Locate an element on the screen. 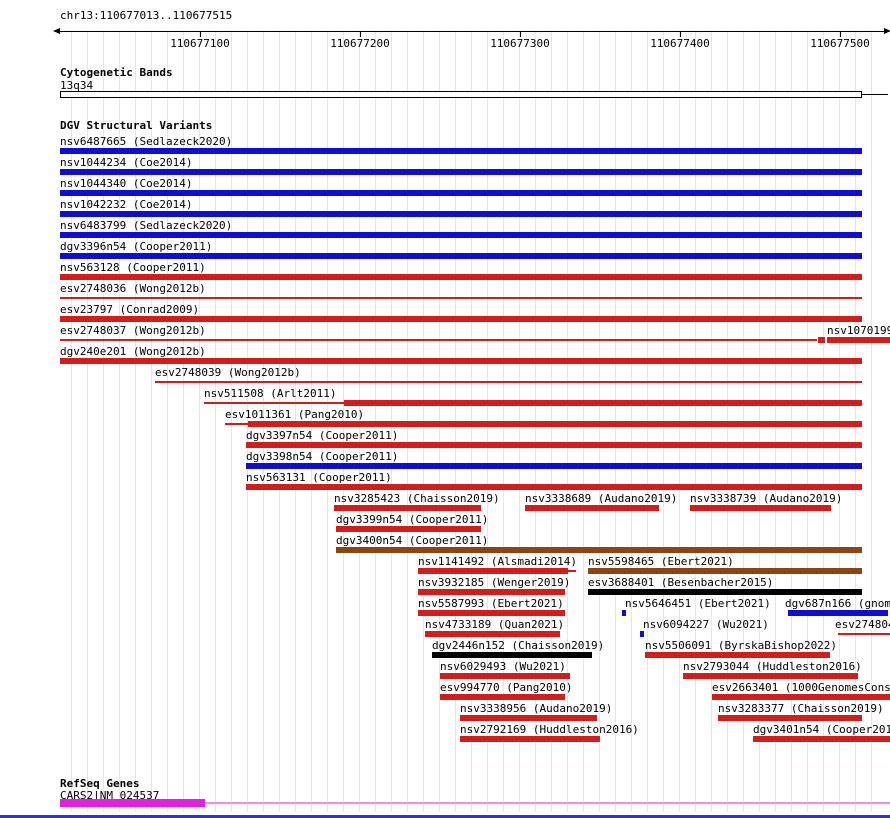 This screenshot has height=818, width=890. variant-label: esv2748037 (Wong2012b) is located at coordinates (133, 330).